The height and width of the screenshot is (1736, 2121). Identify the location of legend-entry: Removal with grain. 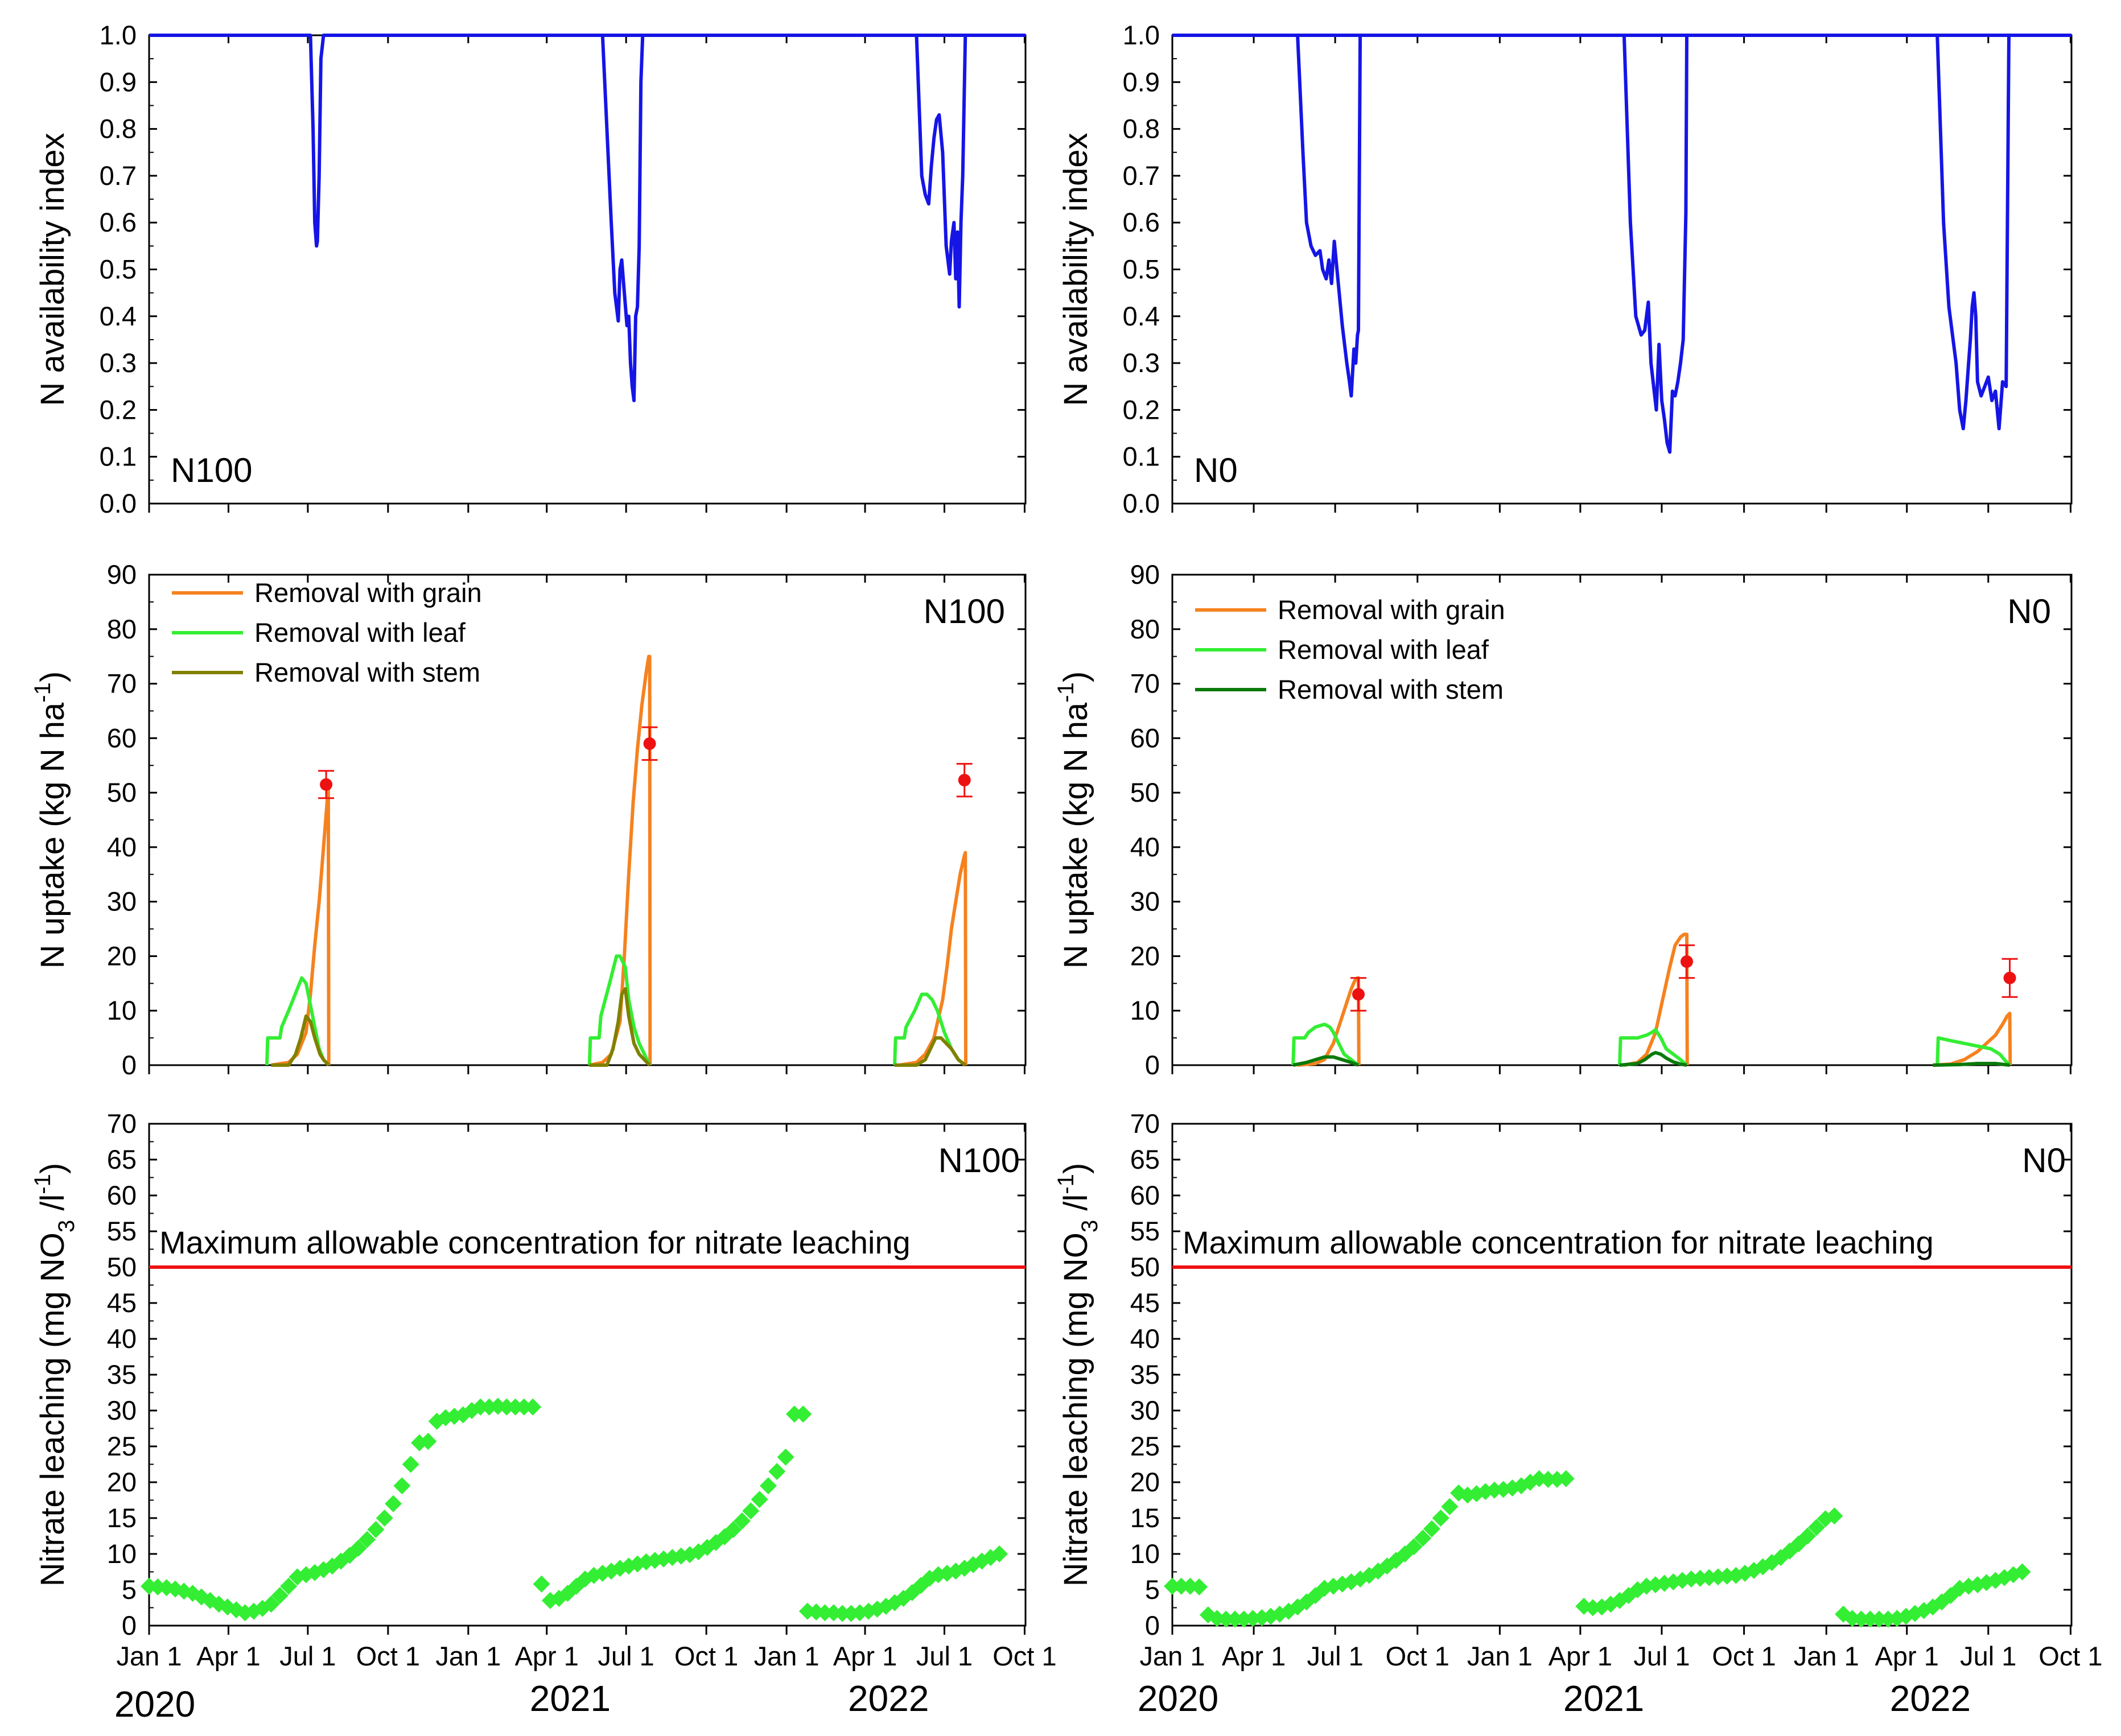
(1391, 610).